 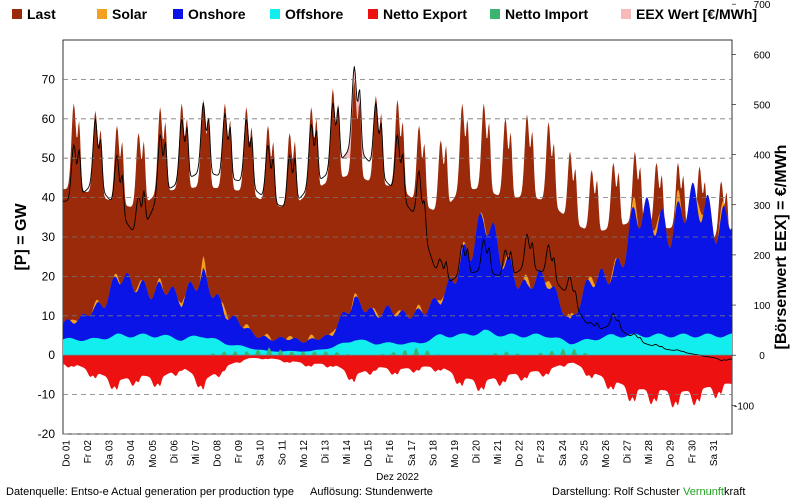 What do you see at coordinates (21, 237) in the screenshot?
I see `y-axis-title: [P] = GW` at bounding box center [21, 237].